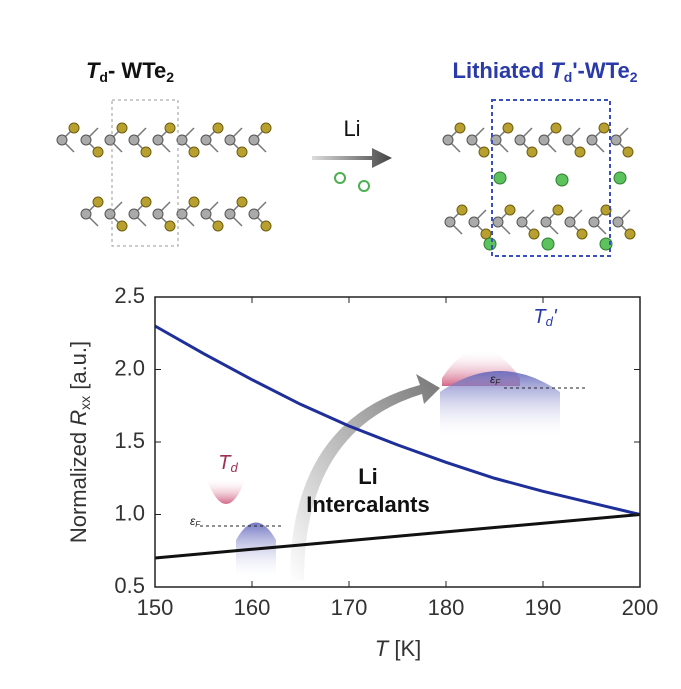 This screenshot has width=681, height=689. What do you see at coordinates (555, 317) in the screenshot?
I see `label-part: '` at bounding box center [555, 317].